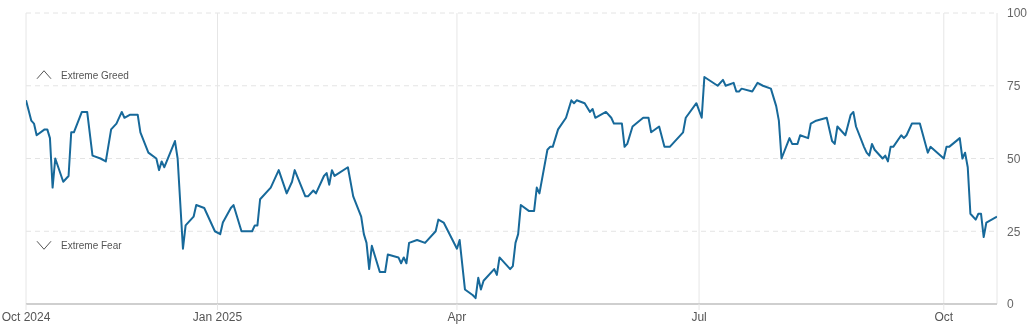  Describe the element at coordinates (1017, 13) in the screenshot. I see `y-tick-label: 100` at that location.